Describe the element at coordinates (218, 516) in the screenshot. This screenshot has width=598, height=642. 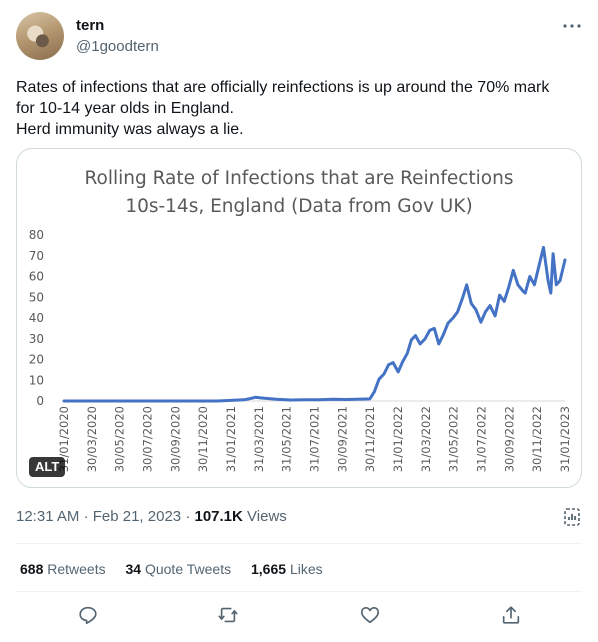
I see `views-count: 107.1K` at that location.